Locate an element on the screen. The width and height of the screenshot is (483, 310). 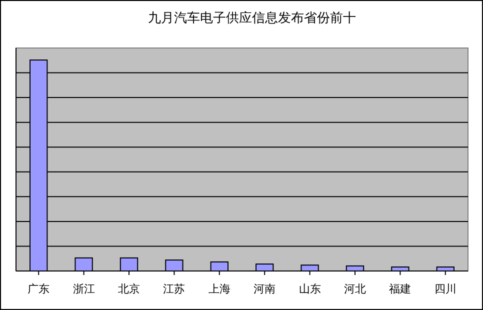
x-tick-label: 上海 is located at coordinates (219, 289).